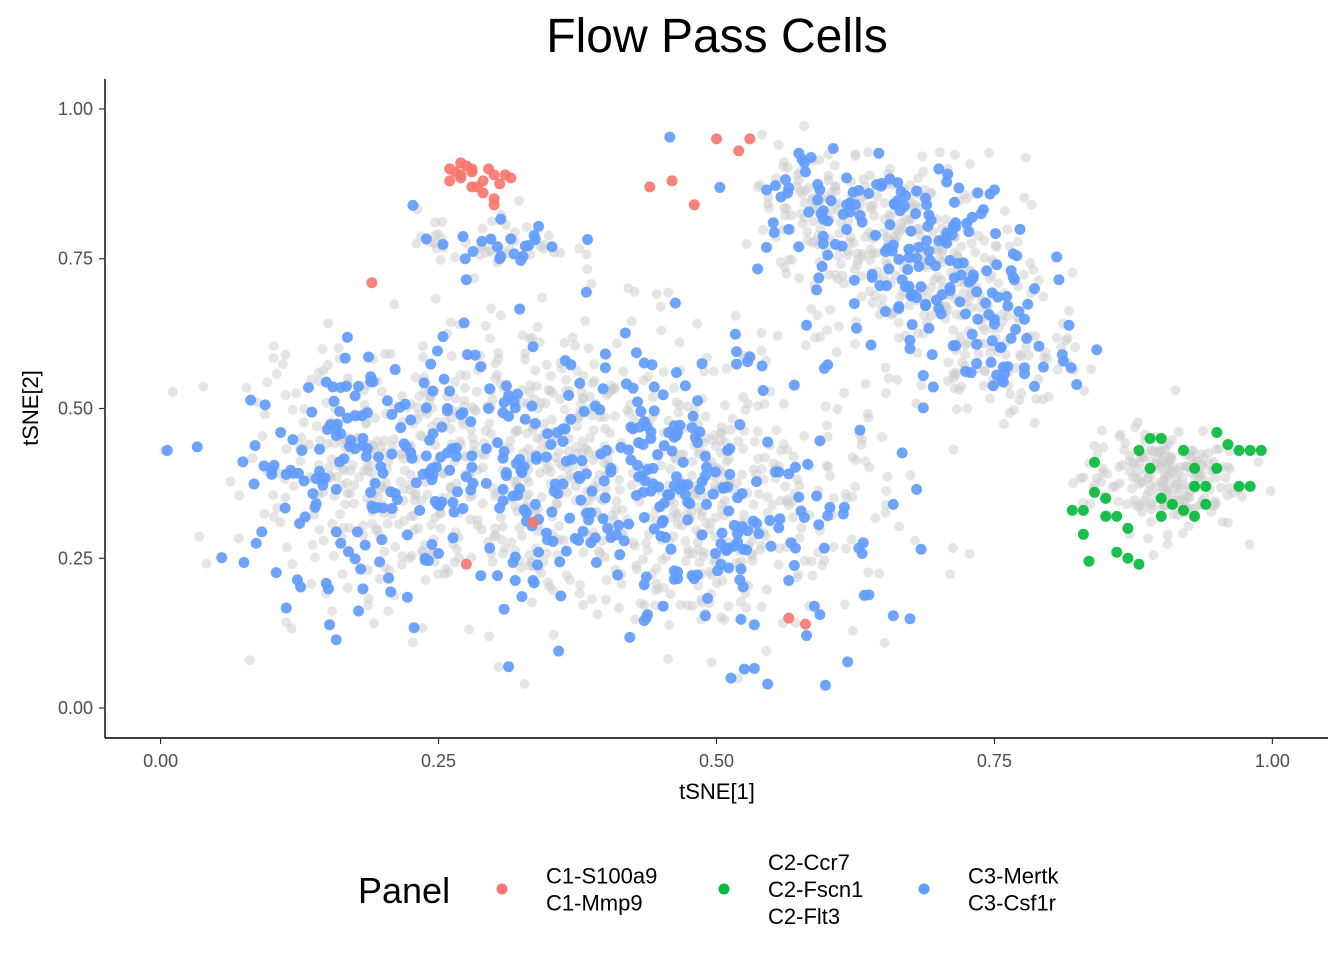  Describe the element at coordinates (75, 109) in the screenshot. I see `y-tick-label: 1.00` at that location.